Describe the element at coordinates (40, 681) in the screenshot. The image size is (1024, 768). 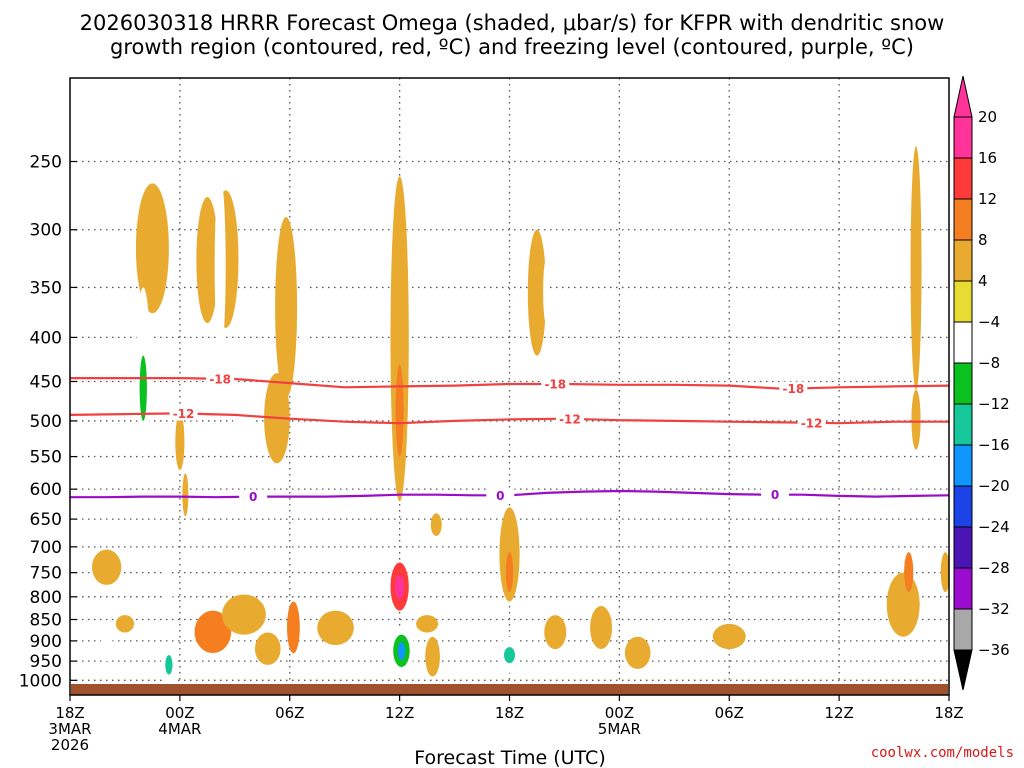
I see `y-tick-label: 1000` at that location.